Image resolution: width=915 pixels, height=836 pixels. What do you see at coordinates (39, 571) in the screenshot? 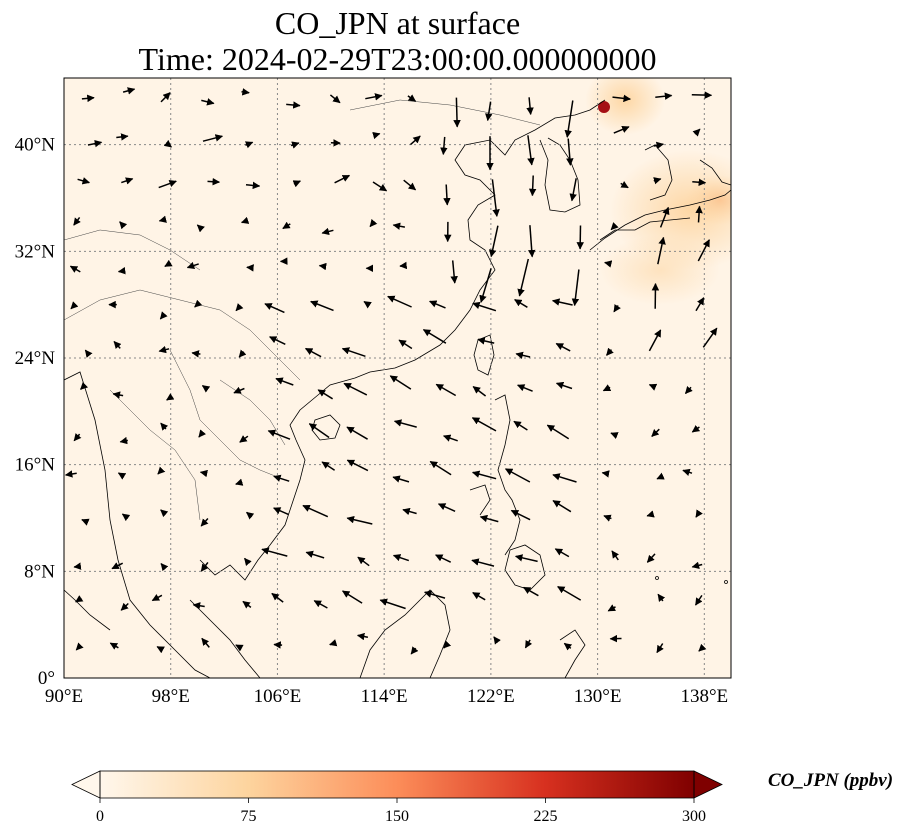
I see `lat-tick-label: 8°N` at bounding box center [39, 571].